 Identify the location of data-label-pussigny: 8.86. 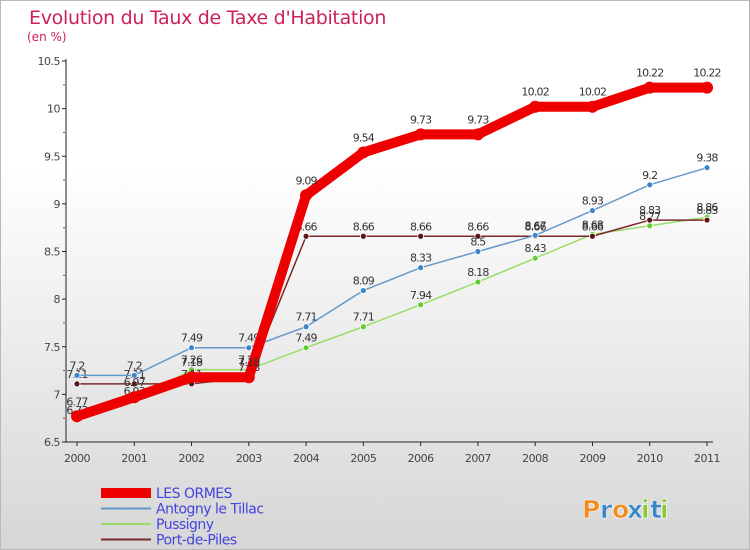
(707, 207).